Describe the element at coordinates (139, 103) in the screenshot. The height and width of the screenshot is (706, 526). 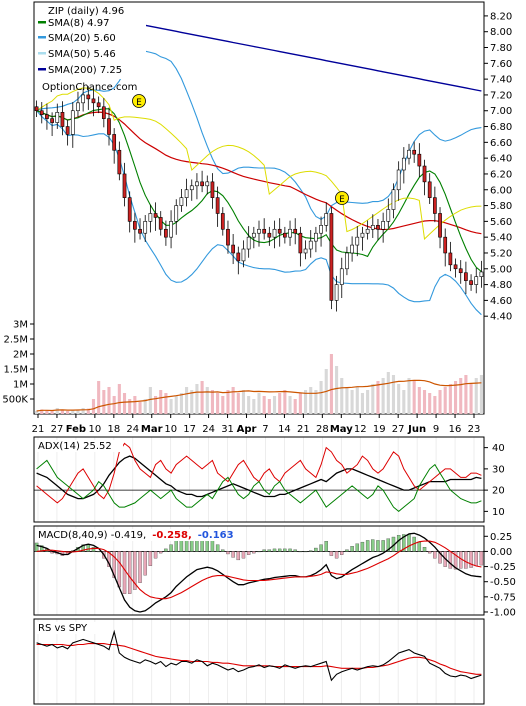
I see `earnings-marker-label-1: E` at that location.